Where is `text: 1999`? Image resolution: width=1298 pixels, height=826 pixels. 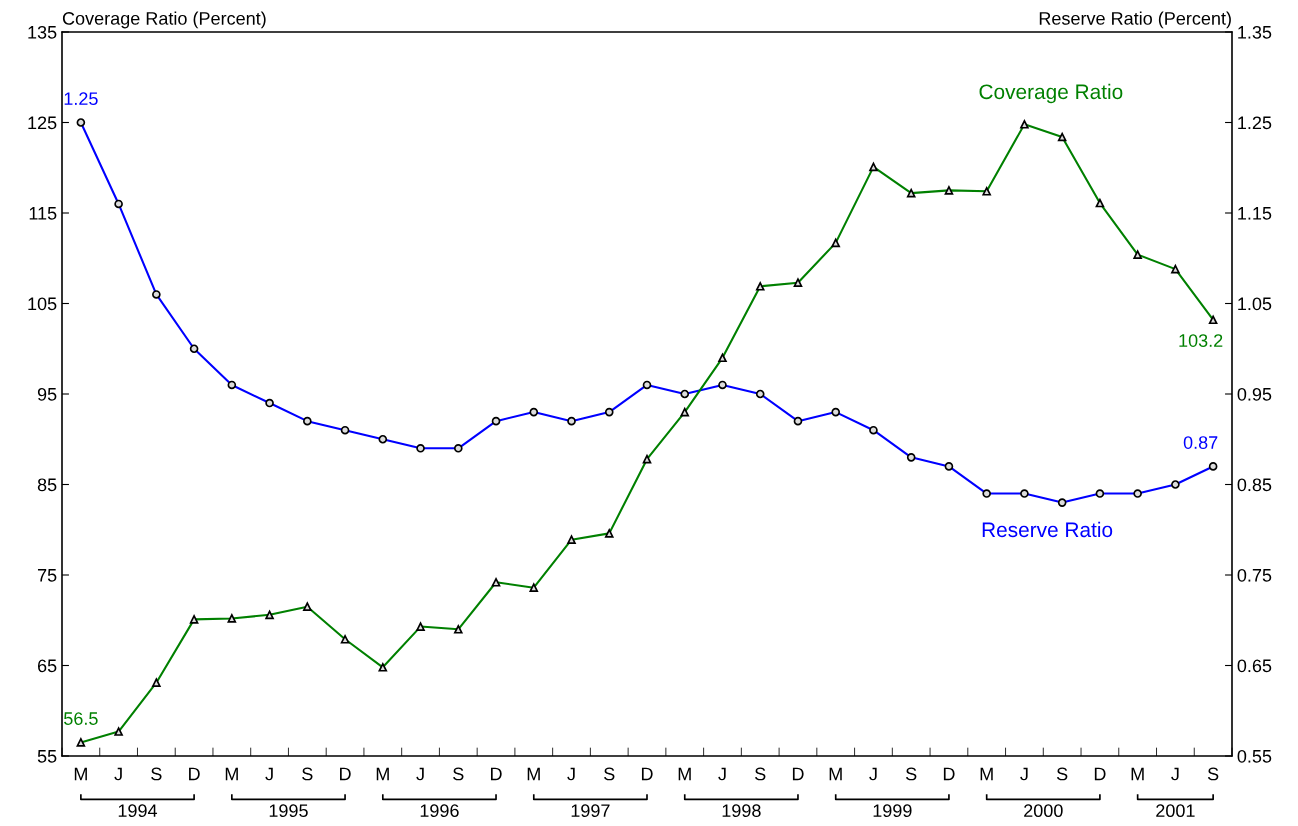 text: 1999 is located at coordinates (892, 811).